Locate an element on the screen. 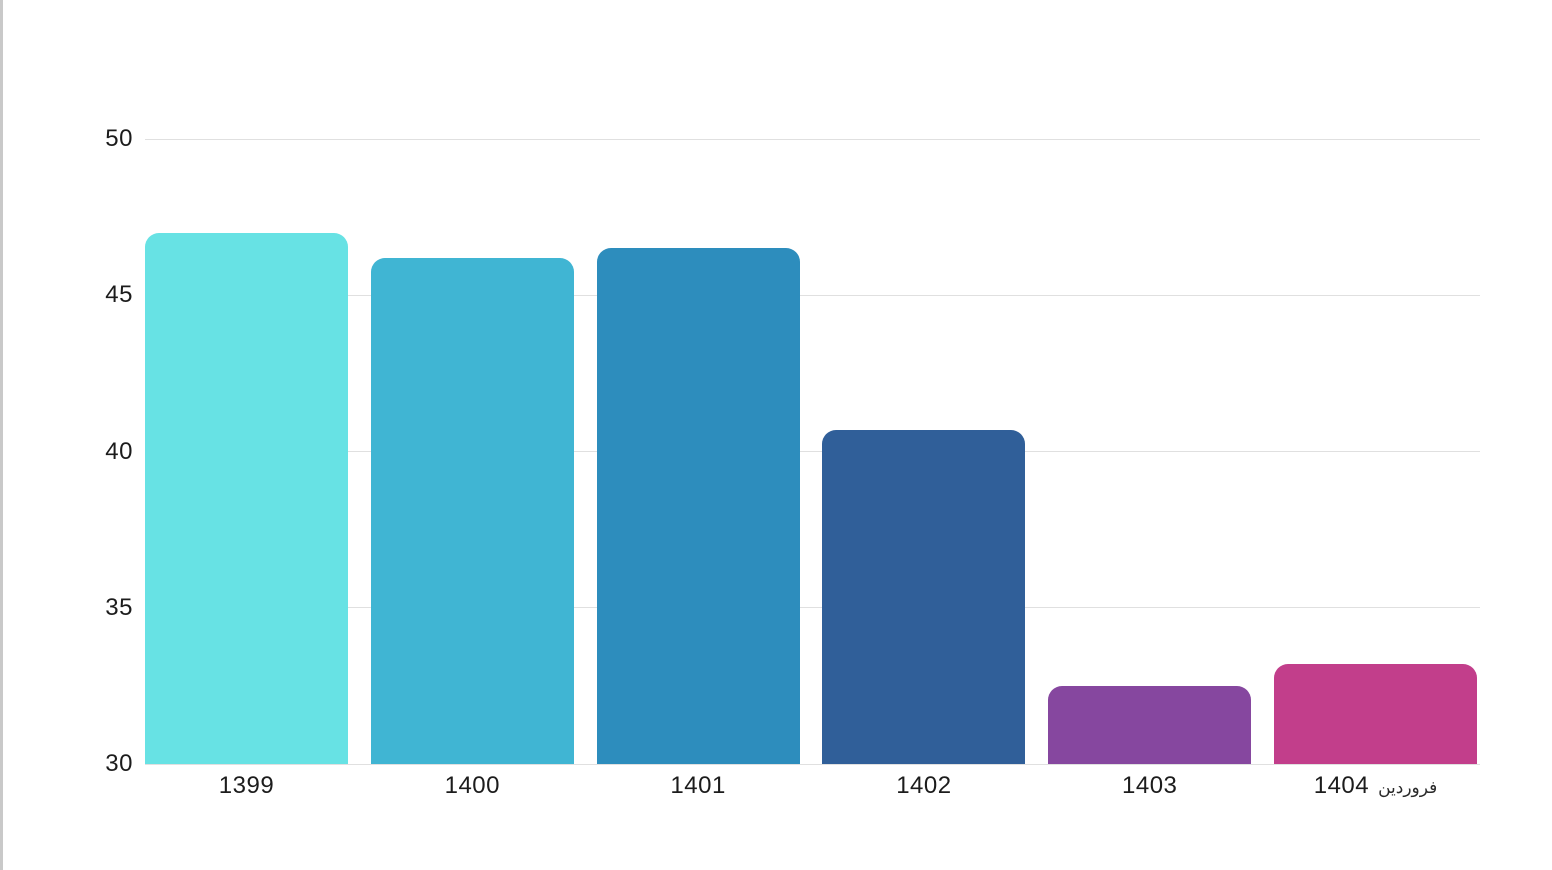 Image resolution: width=1552 pixels, height=870 pixels. x-axis-label-text: 1402 is located at coordinates (924, 785).